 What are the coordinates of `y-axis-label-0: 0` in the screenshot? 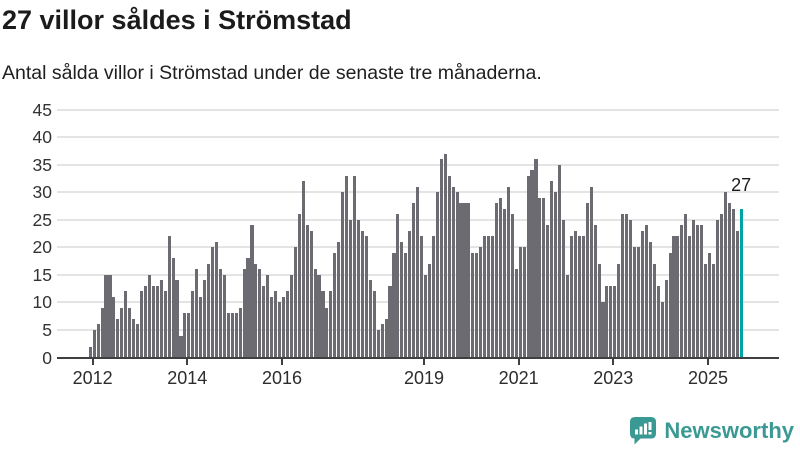 It's located at (47, 357).